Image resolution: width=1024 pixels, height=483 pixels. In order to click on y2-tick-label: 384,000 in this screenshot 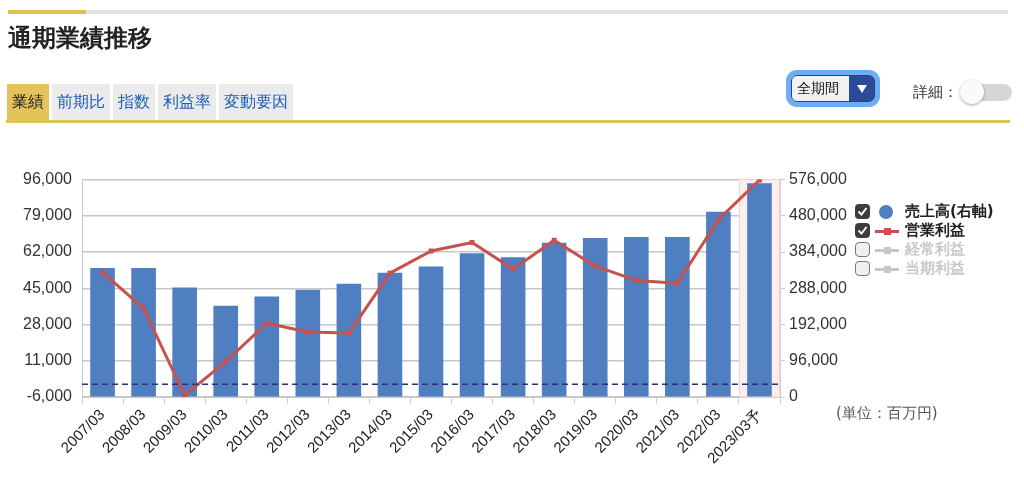, I will do `click(818, 251)`.